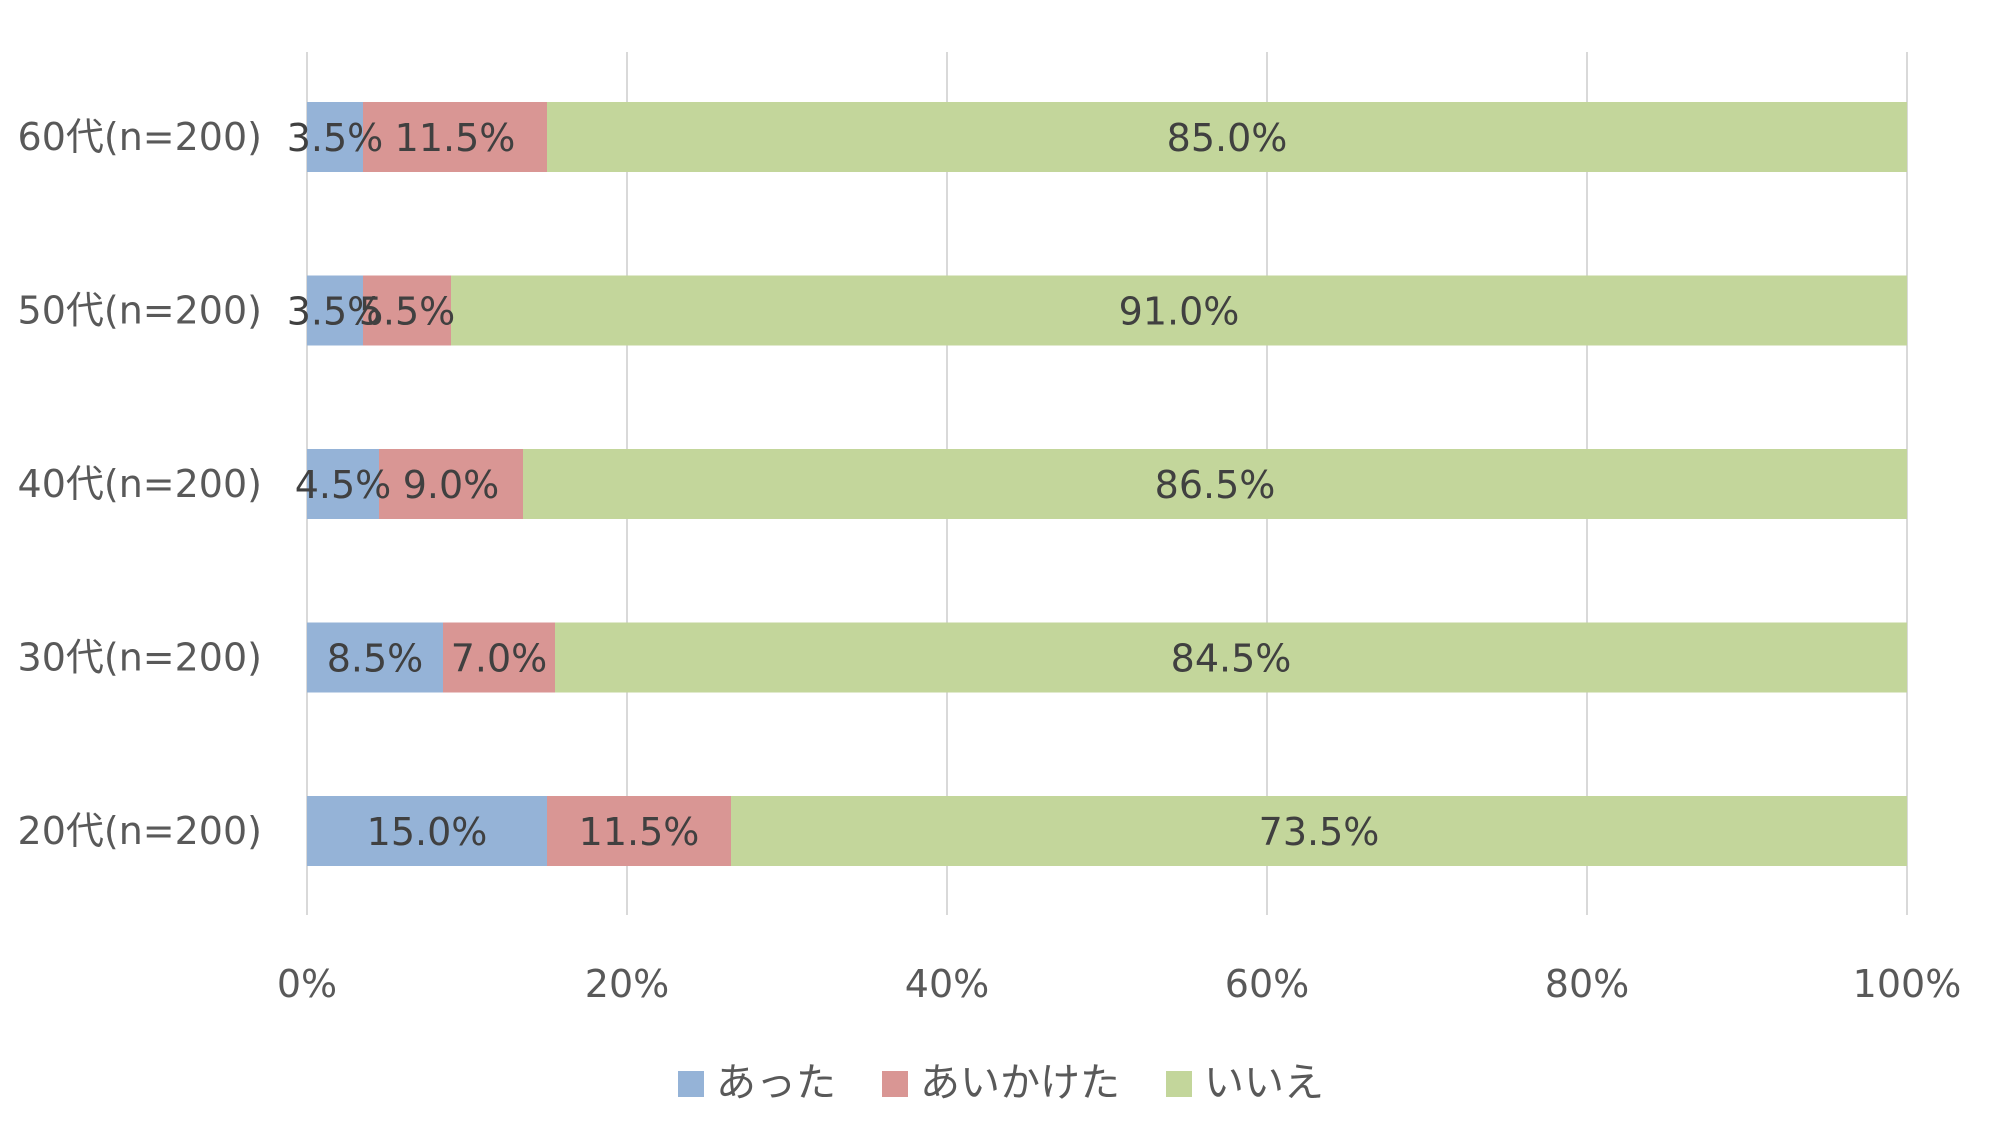  I want to click on data-label: 7.0%, so click(499, 659).